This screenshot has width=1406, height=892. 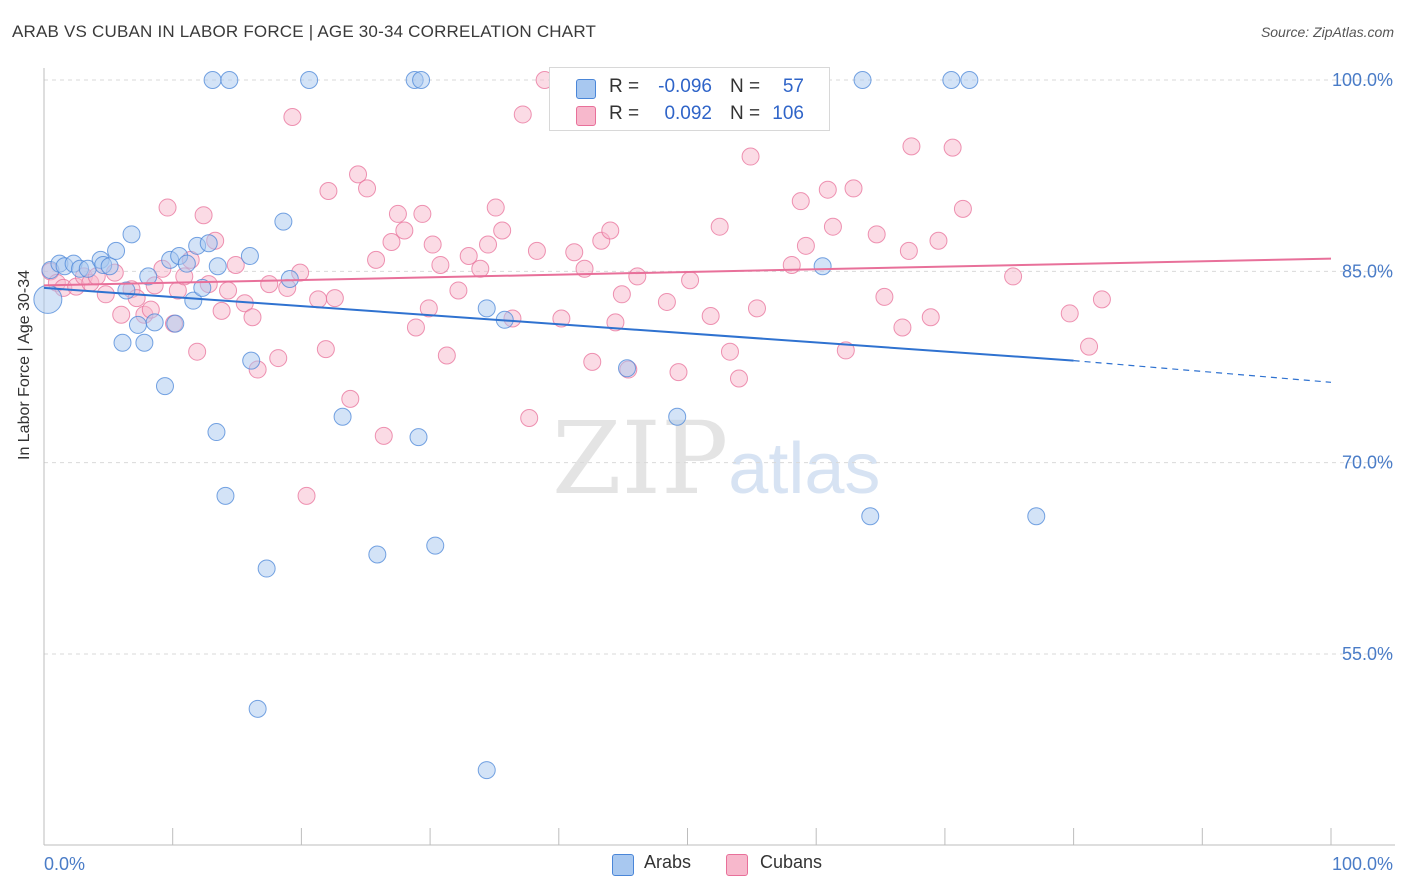 What do you see at coordinates (586, 89) in the screenshot?
I see `arabs-swatch` at bounding box center [586, 89].